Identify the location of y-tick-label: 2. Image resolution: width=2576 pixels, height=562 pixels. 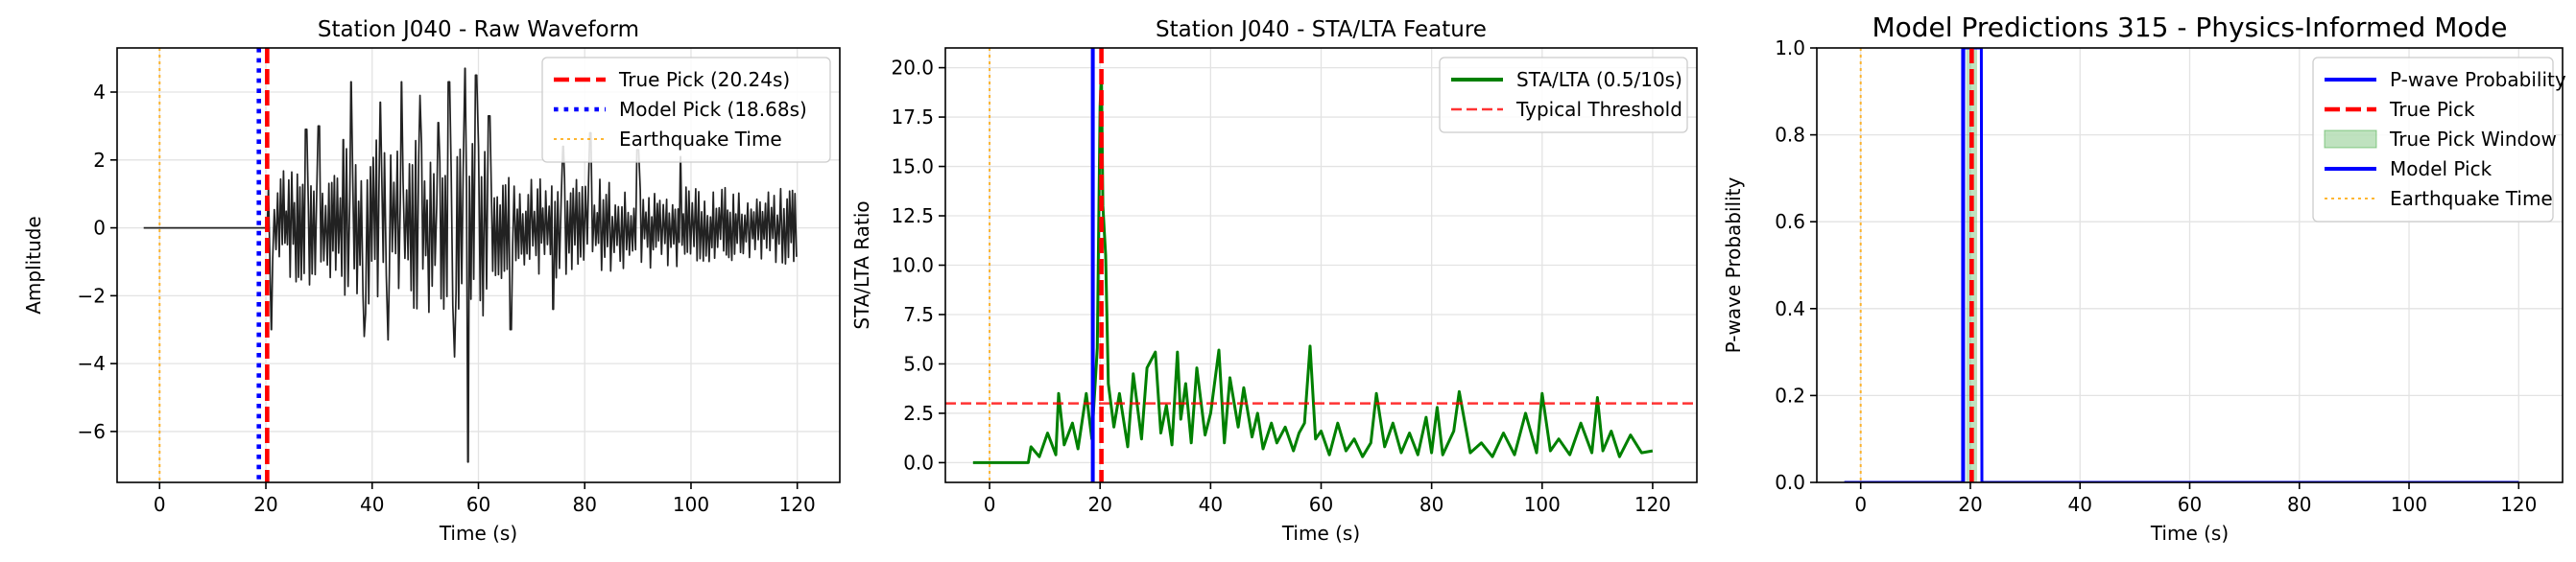
(99, 160).